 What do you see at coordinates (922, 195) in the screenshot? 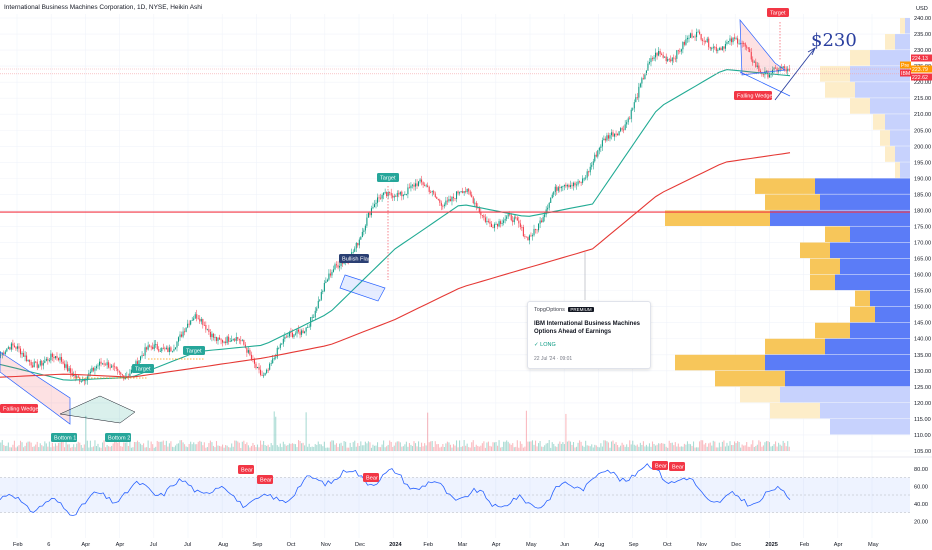
I see `price-tick-label: 185.00` at bounding box center [922, 195].